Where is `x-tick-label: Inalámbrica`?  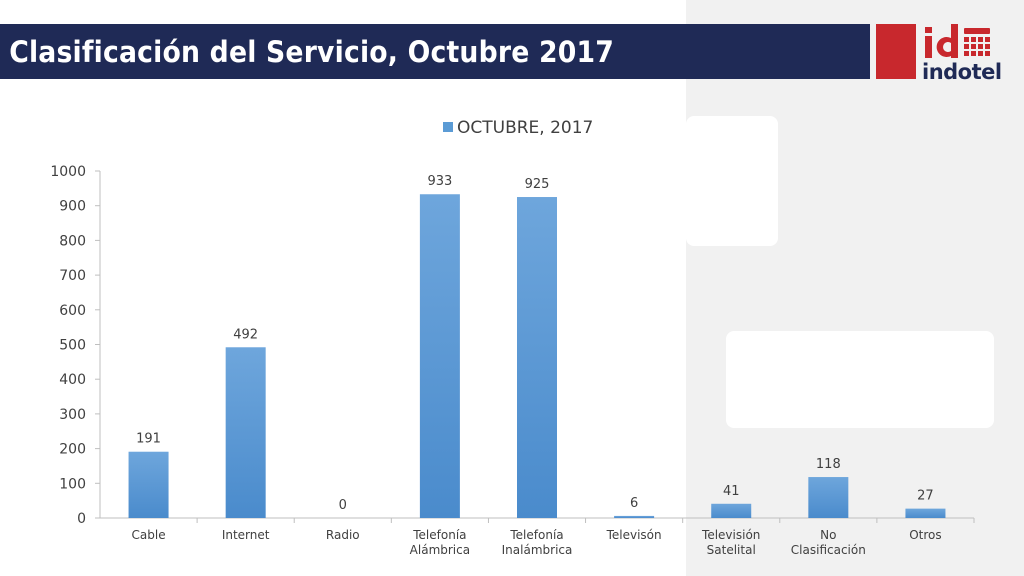 x-tick-label: Inalámbrica is located at coordinates (537, 550).